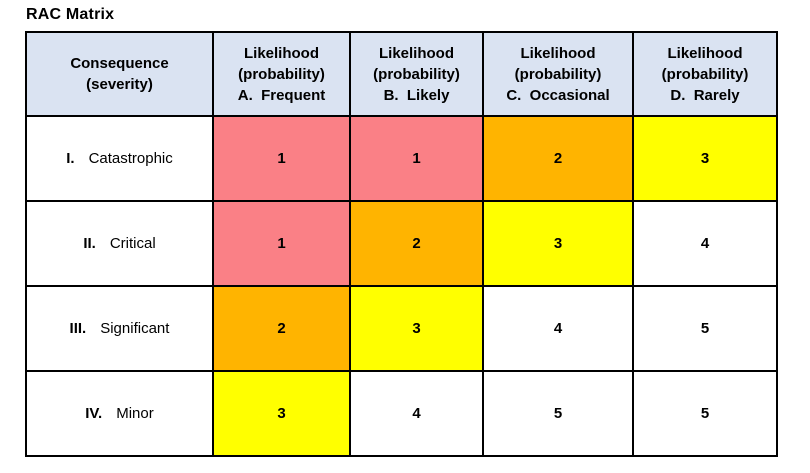 Image resolution: width=810 pixels, height=473 pixels. Describe the element at coordinates (135, 328) in the screenshot. I see `severity-name: Significant` at that location.